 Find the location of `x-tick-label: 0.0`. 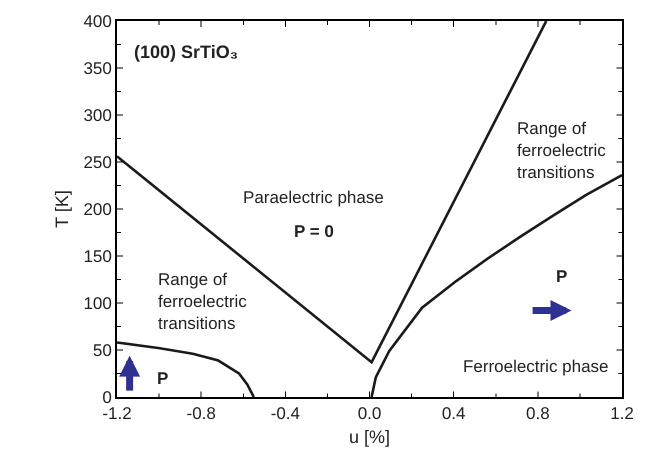

x-tick-label: 0.0 is located at coordinates (370, 414).